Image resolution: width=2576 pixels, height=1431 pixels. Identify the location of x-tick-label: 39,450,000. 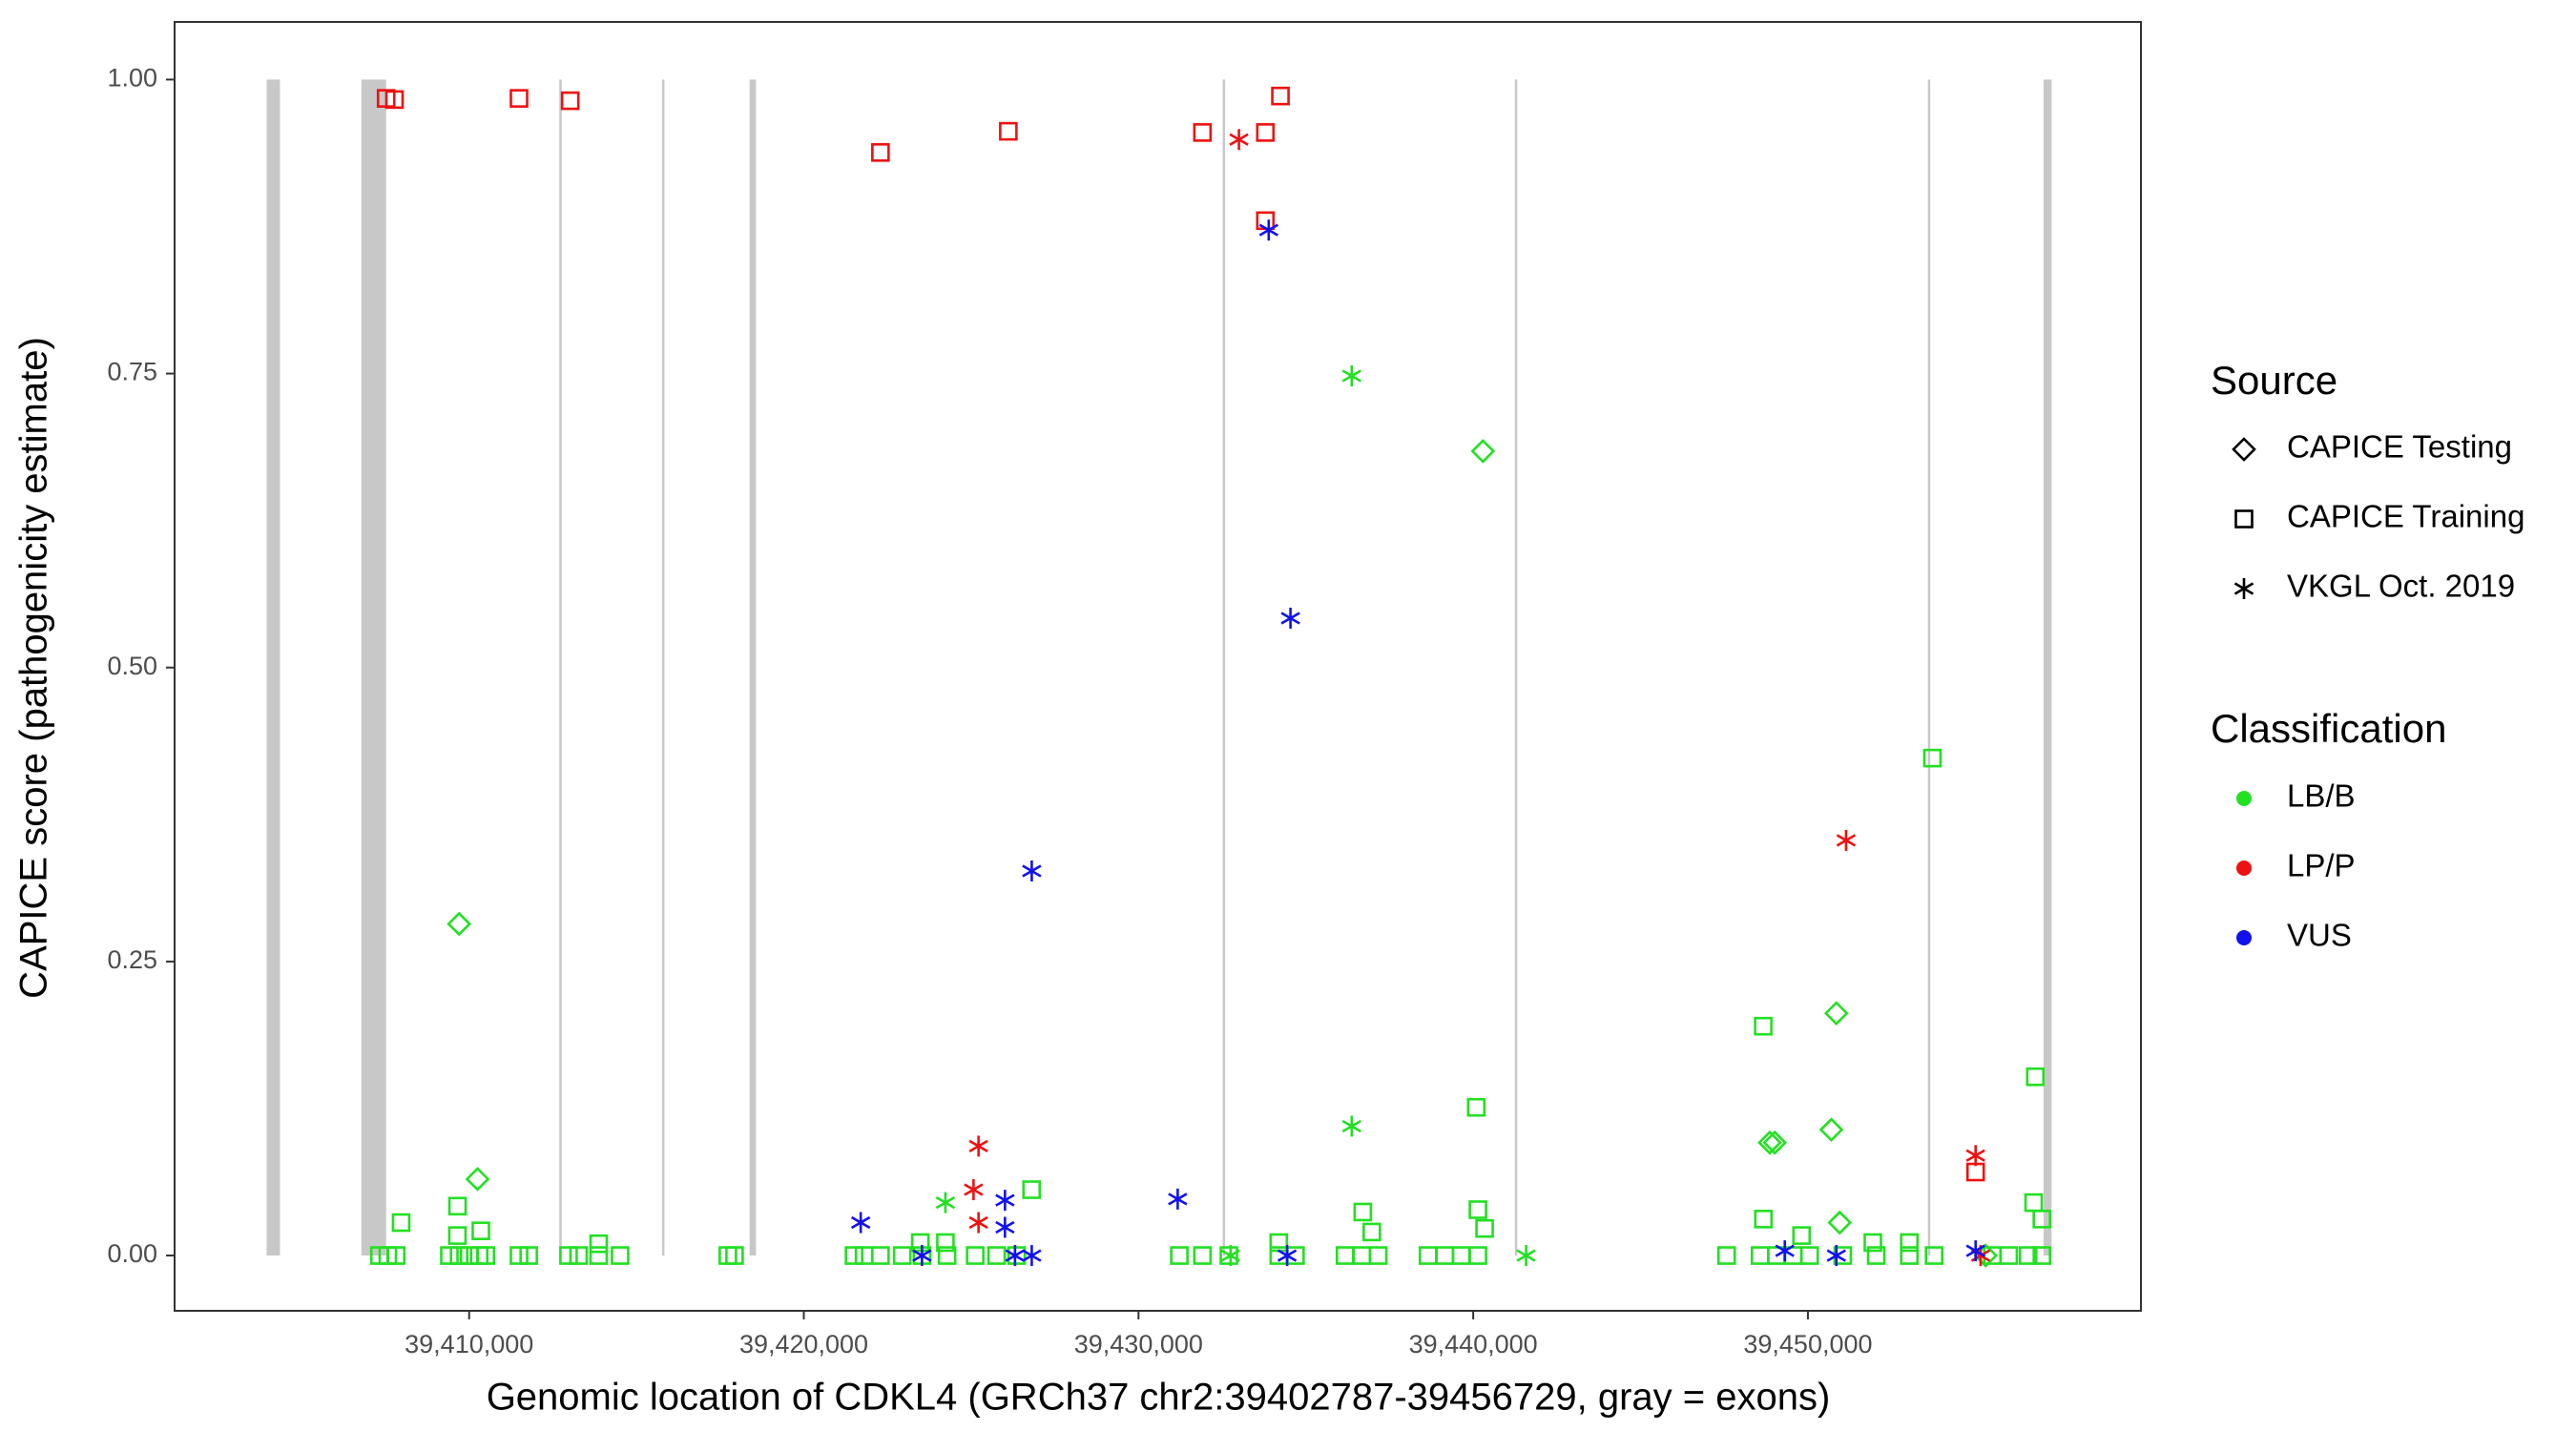
(1807, 1344).